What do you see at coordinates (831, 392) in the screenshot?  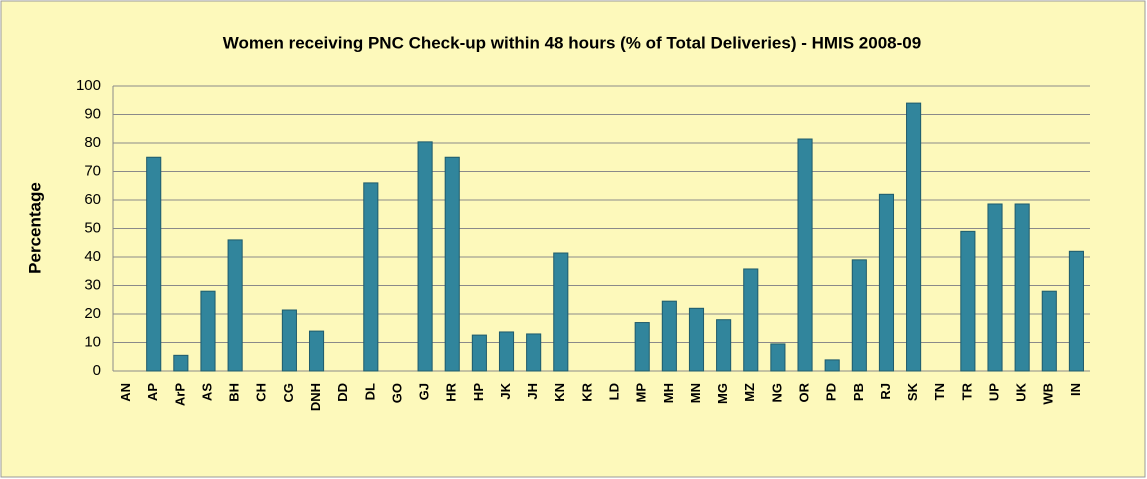 I see `x-tick-label: PD` at bounding box center [831, 392].